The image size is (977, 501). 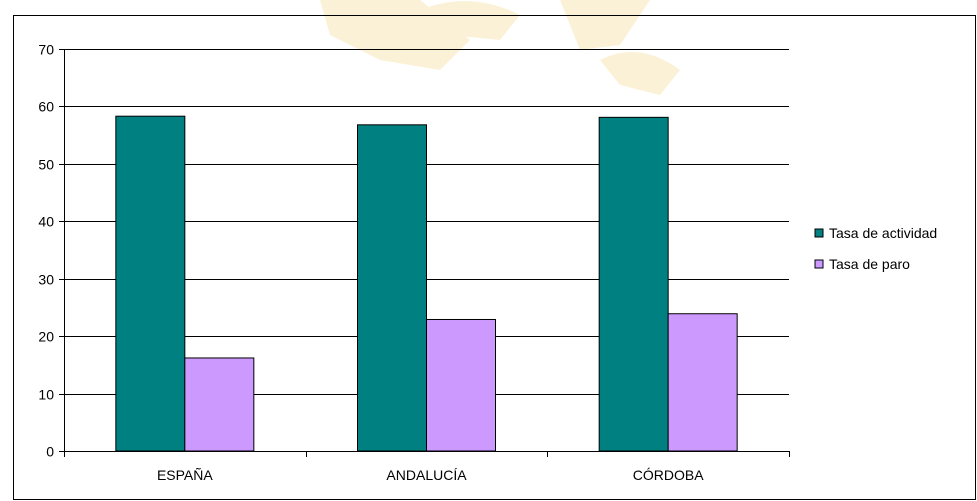 I want to click on x-tick-label: ANDALUCÍA, so click(x=426, y=475).